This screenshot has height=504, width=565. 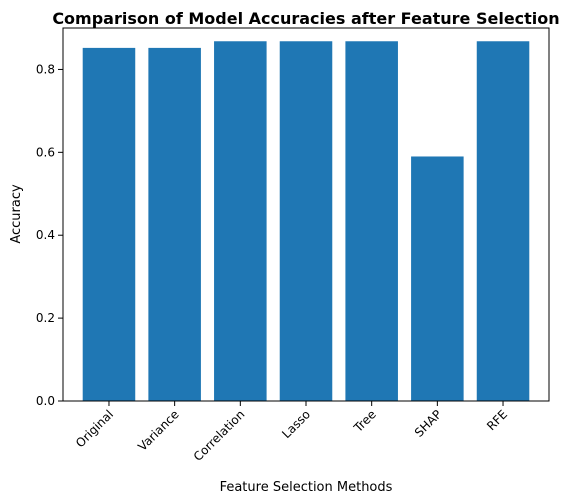 I want to click on bar-correlation, so click(x=240, y=221).